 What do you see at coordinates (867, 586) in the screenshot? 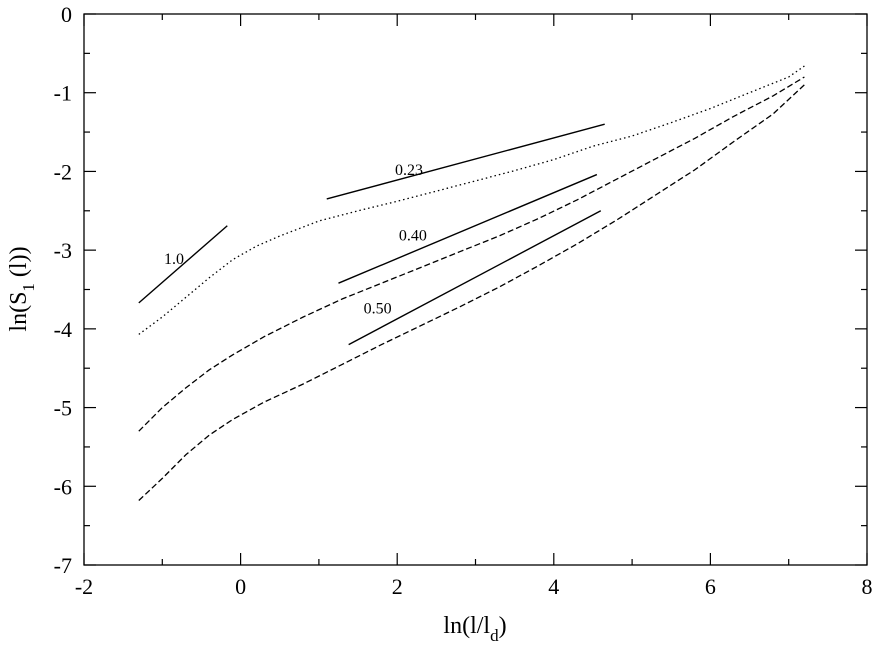
I see `x-tick-label: 8` at bounding box center [867, 586].